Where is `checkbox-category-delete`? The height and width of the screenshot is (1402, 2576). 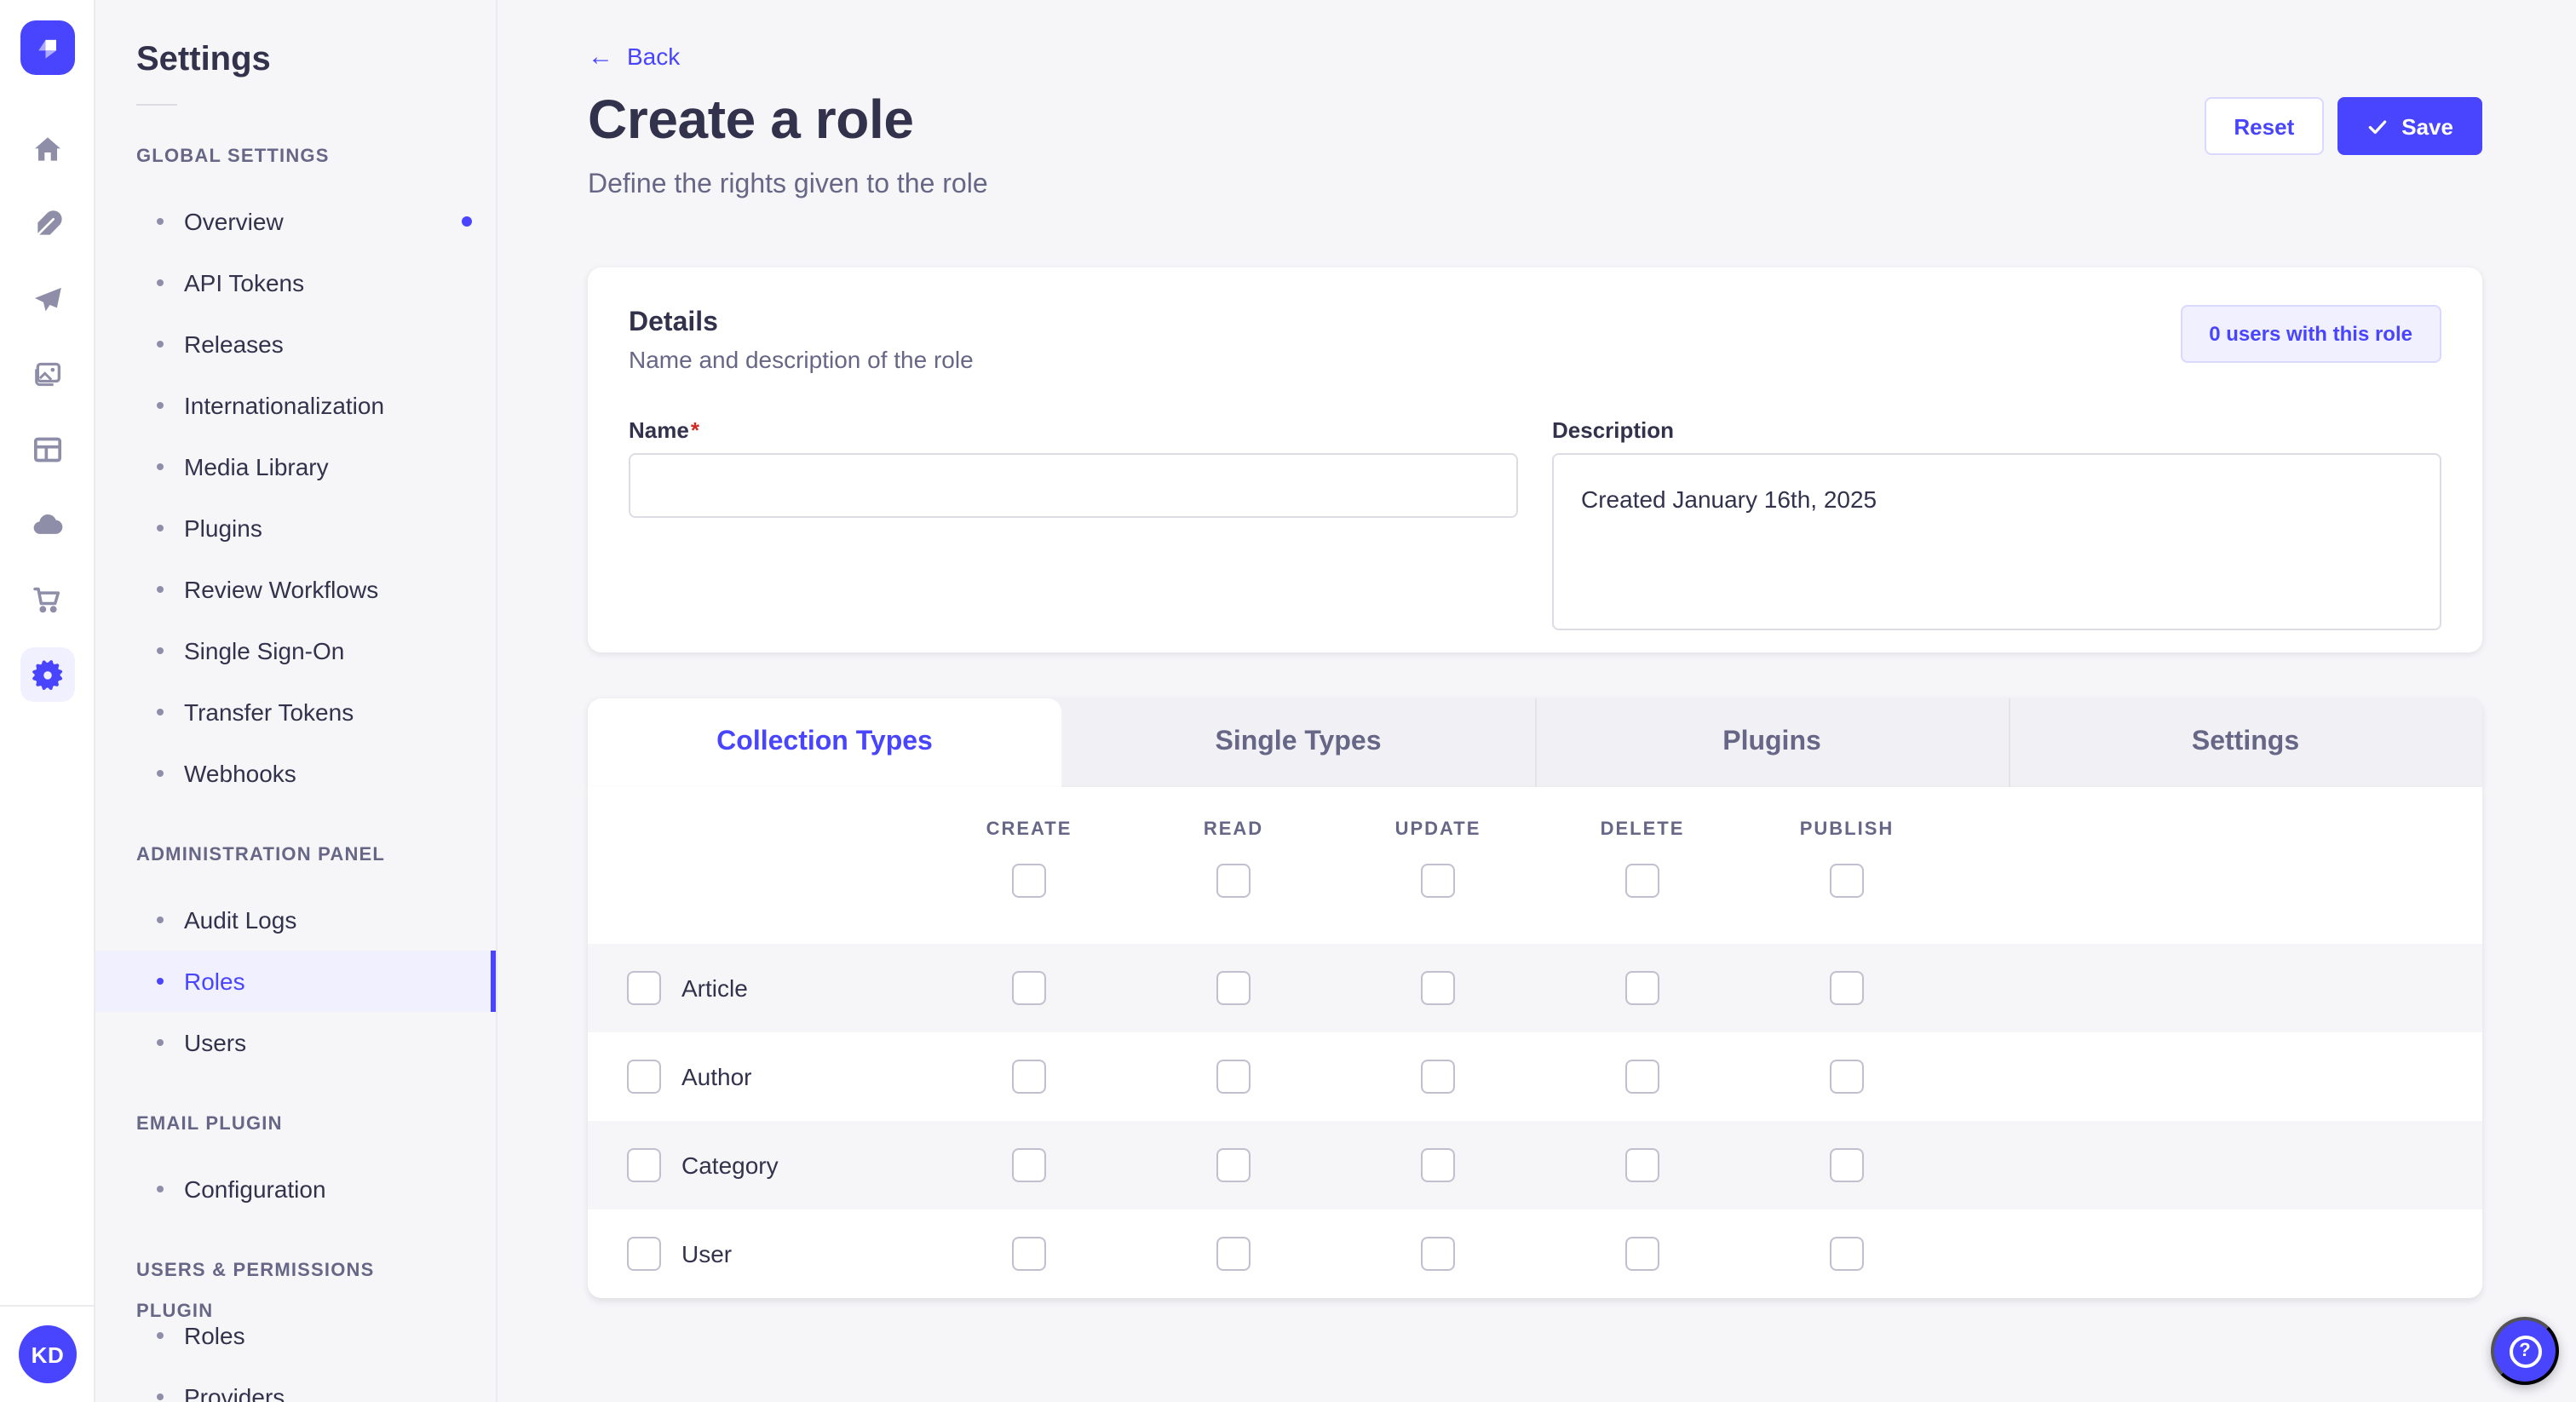 checkbox-category-delete is located at coordinates (1642, 1165).